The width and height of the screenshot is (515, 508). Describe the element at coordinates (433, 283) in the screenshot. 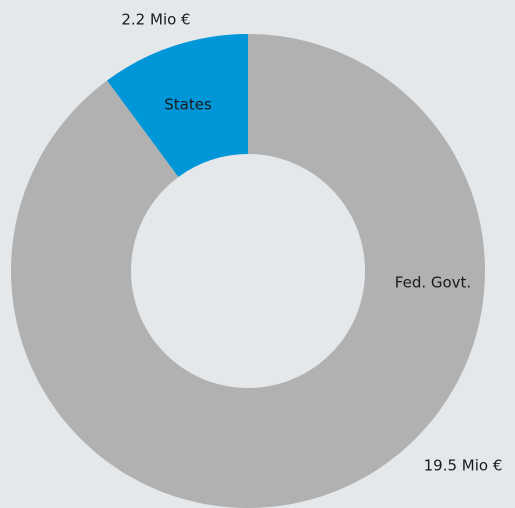

I see `slice-label: Fed. Govt.` at that location.